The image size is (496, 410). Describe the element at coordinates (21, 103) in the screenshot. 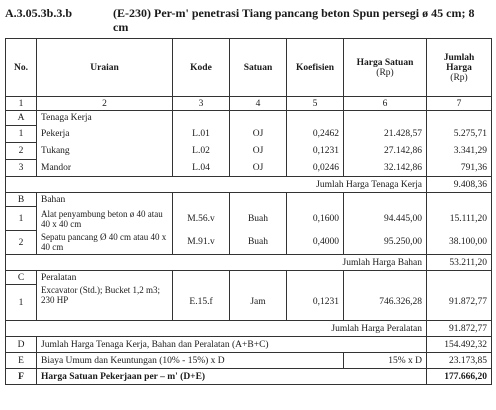

I see `col-number: 1` at that location.